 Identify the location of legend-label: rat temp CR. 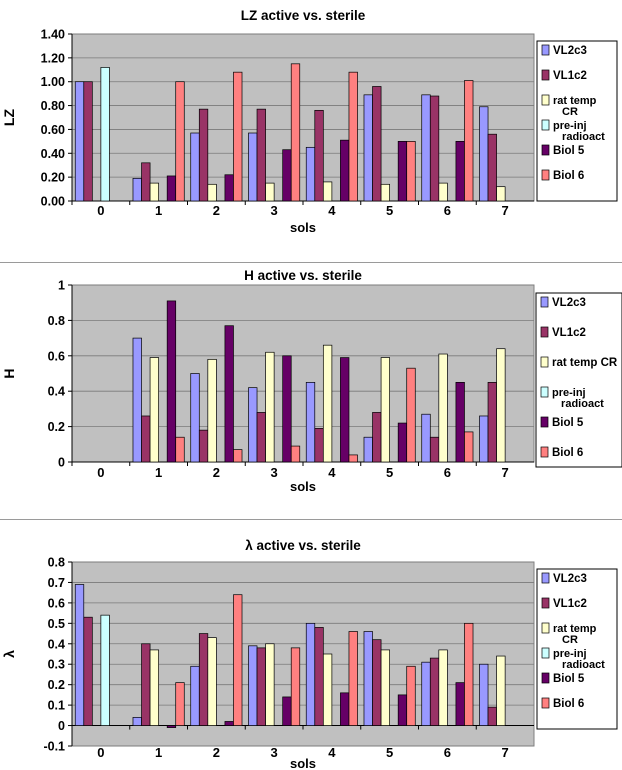
(575, 634).